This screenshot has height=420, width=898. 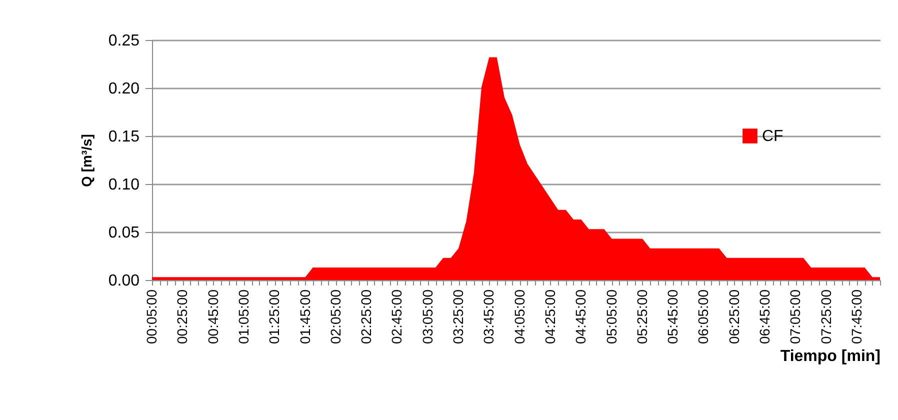 What do you see at coordinates (458, 316) in the screenshot?
I see `x-tick-label: 03:25:00` at bounding box center [458, 316].